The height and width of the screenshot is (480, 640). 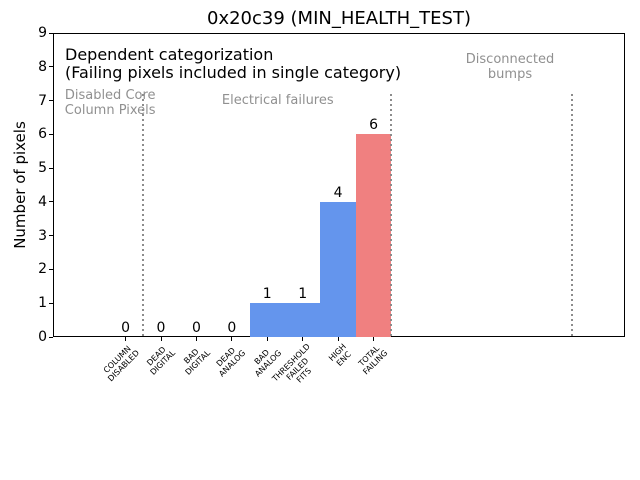 I want to click on x-tick-label-total-failing: TOTAL FAILING, so click(x=373, y=360).